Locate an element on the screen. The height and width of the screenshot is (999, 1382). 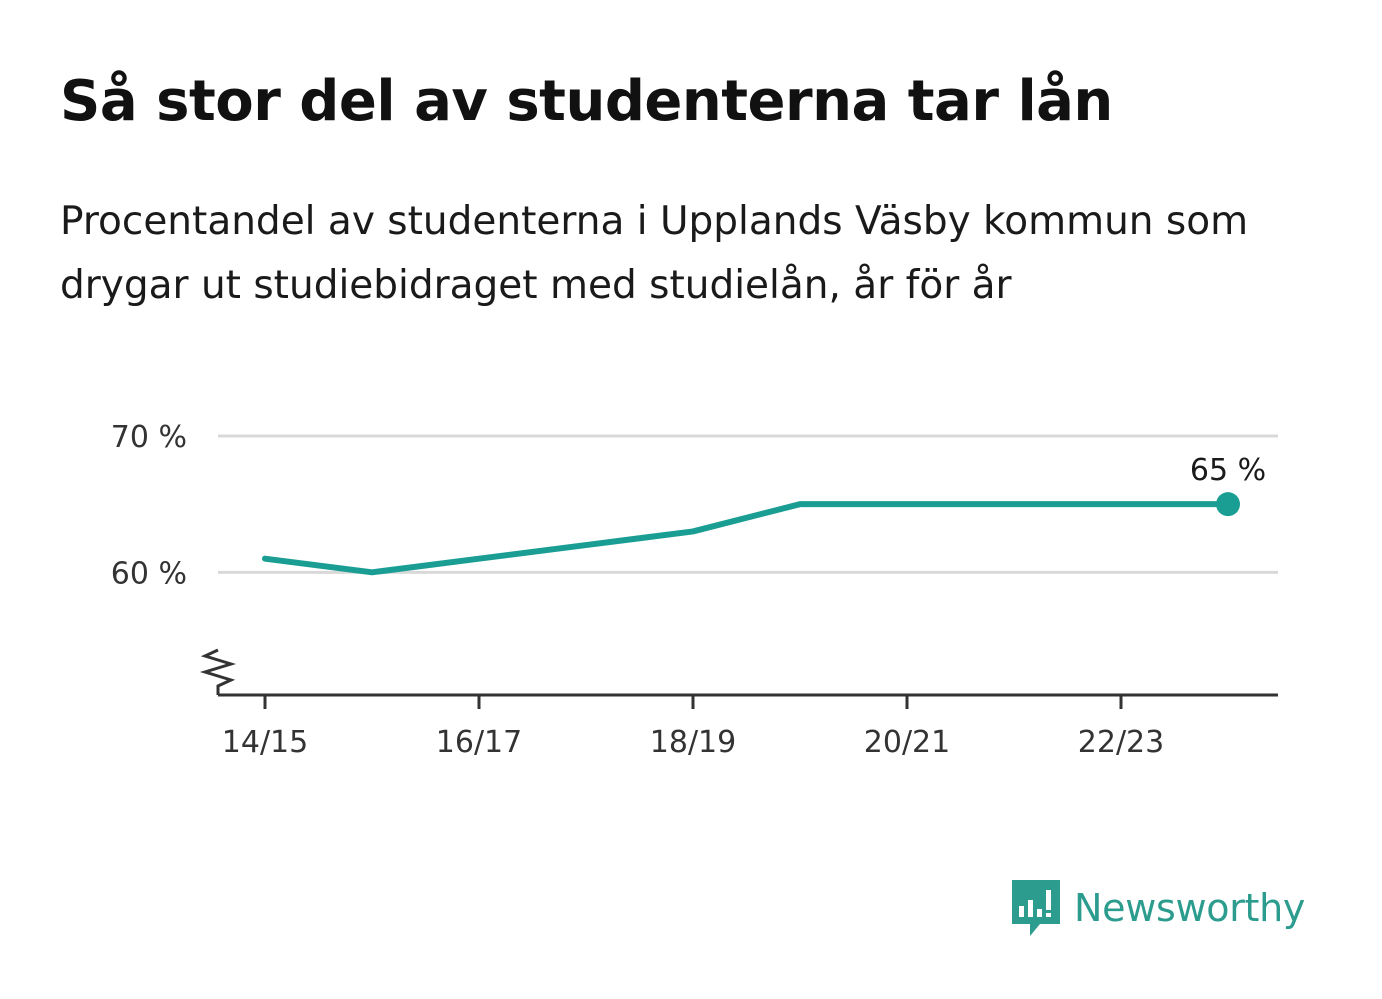
chart-title: Så stor del av studenterna tar lån is located at coordinates (586, 101).